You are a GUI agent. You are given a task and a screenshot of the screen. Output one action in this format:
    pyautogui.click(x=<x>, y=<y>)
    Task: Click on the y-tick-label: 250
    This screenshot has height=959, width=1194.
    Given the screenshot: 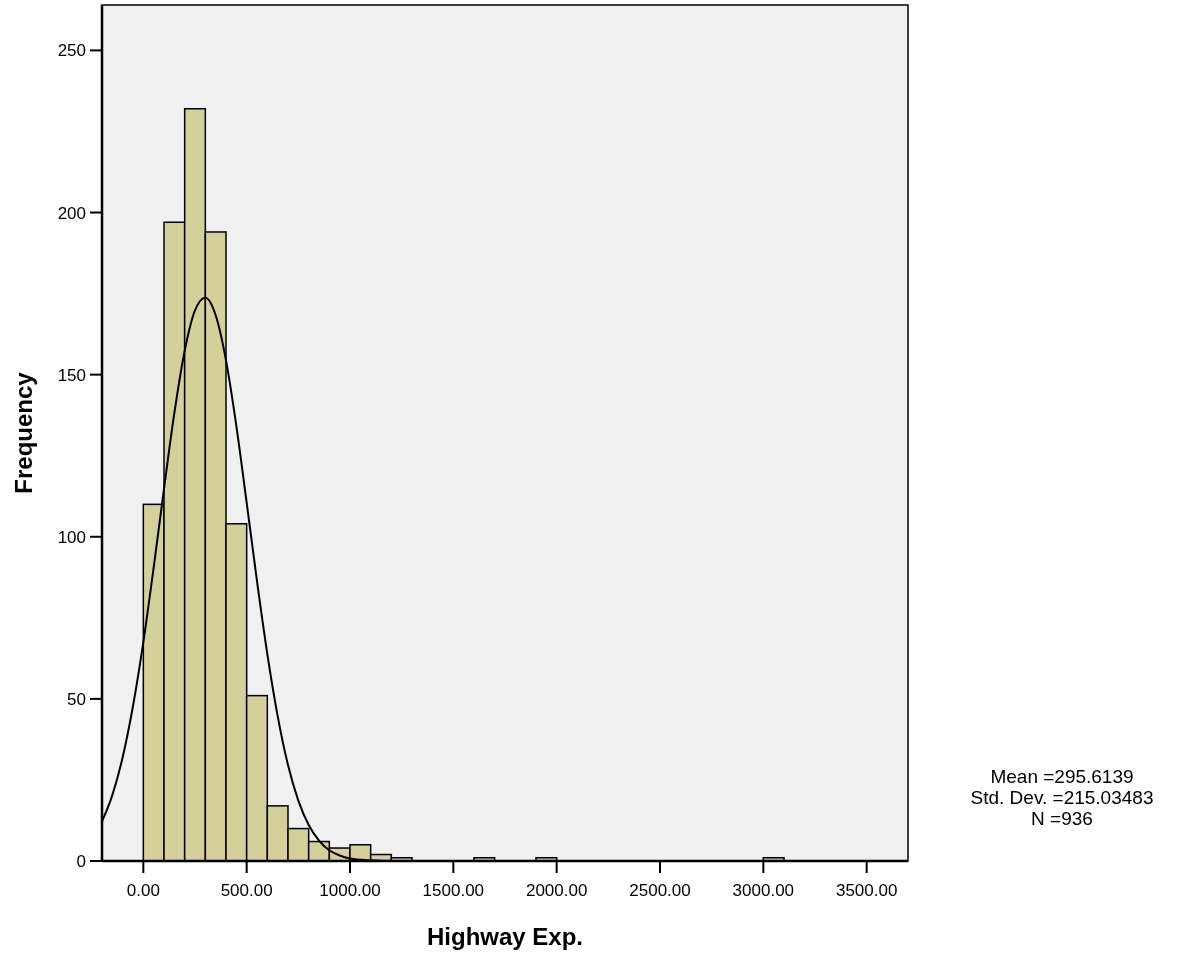 What is the action you would take?
    pyautogui.click(x=71, y=51)
    